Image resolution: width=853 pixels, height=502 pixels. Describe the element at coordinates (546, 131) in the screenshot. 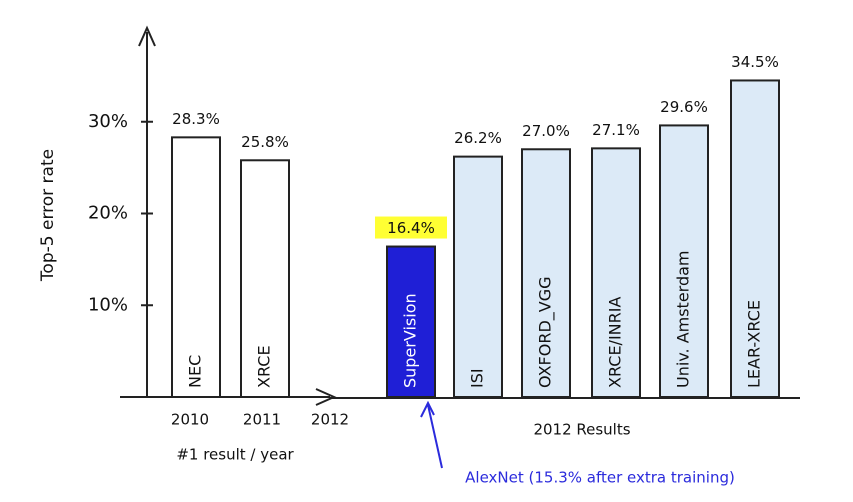

I see `value-label: 27.0%` at that location.